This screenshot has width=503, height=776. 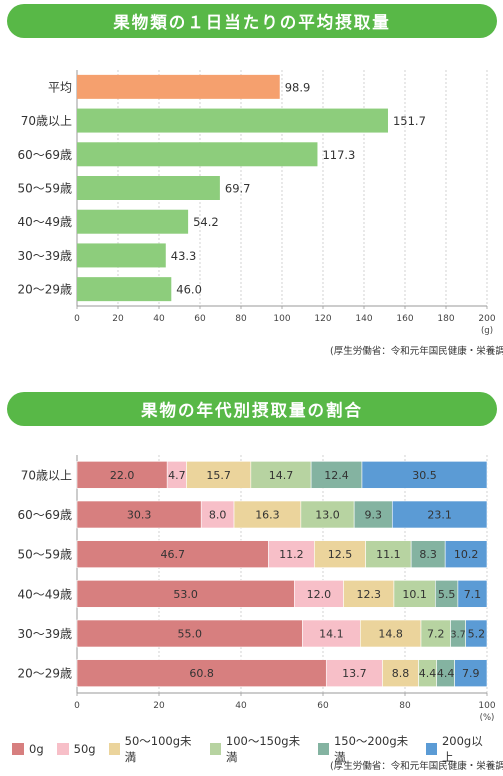 I want to click on chart2-segment-label: 60.8, so click(x=201, y=673).